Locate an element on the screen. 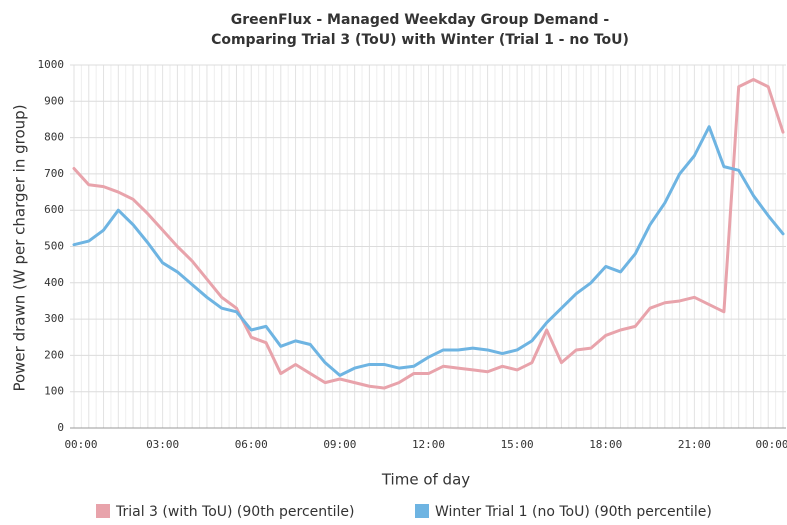 The width and height of the screenshot is (787, 525). legend-label: Trial 3 (with ToU) (90th percentile) is located at coordinates (235, 512).